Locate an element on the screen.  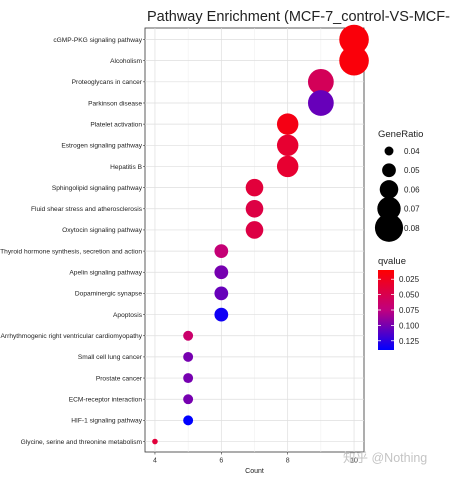
qvalue-key-label: 0.075 is located at coordinates (409, 310).